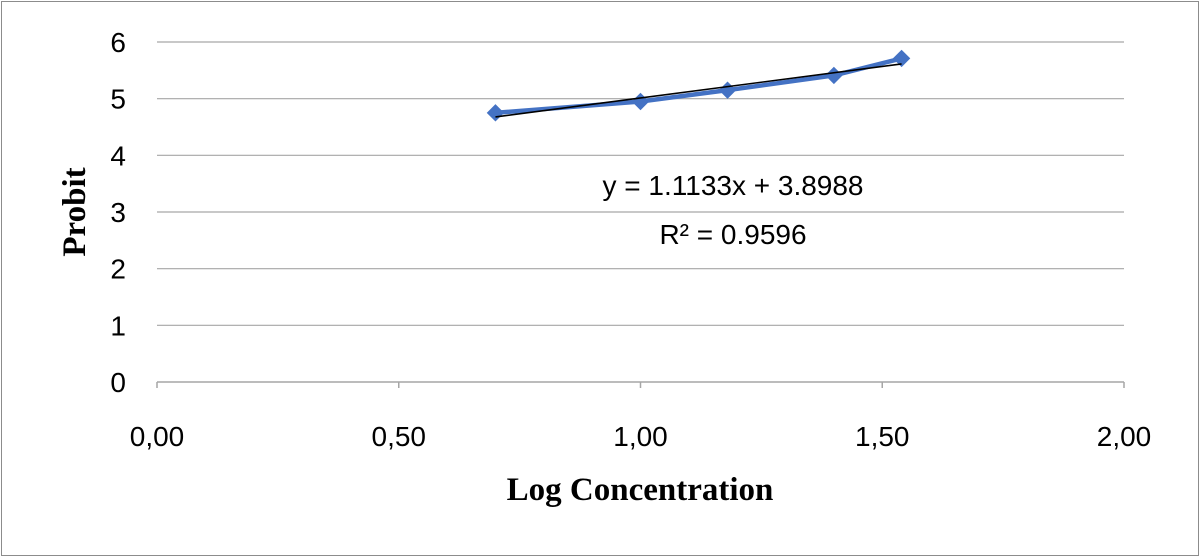 The image size is (1200, 557). I want to click on series-line, so click(699, 86).